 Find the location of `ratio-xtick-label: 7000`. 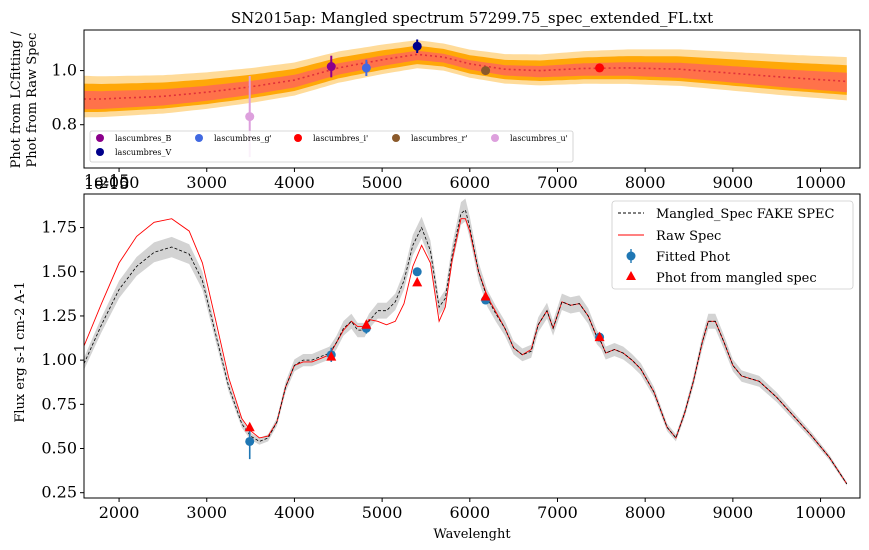

ratio-xtick-label: 7000 is located at coordinates (557, 182).